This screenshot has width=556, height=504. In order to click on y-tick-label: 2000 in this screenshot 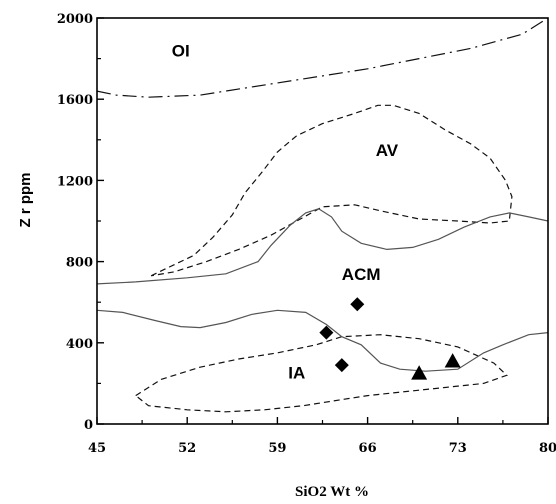, I will do `click(75, 19)`.